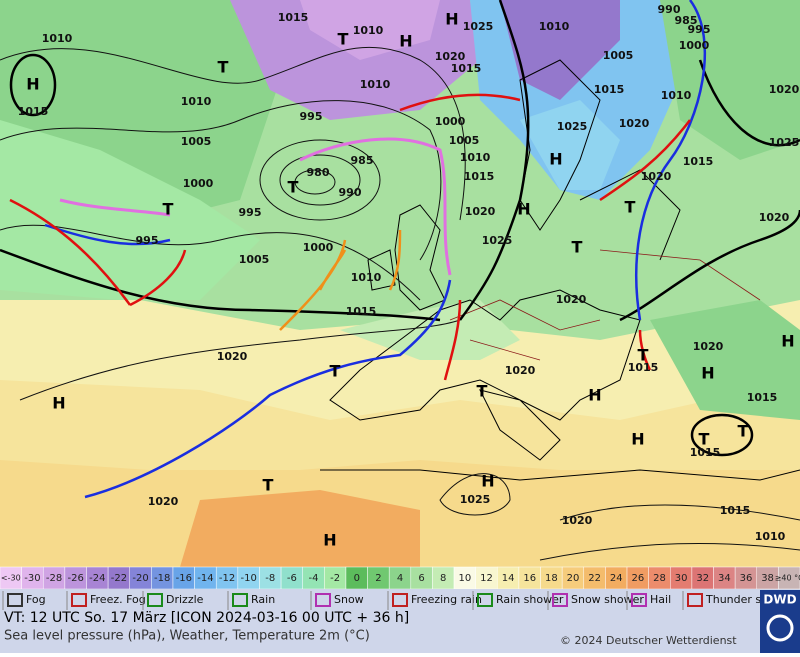 The width and height of the screenshot is (800, 657). I want to click on weather-legend-label: Freezing rain, so click(446, 599).